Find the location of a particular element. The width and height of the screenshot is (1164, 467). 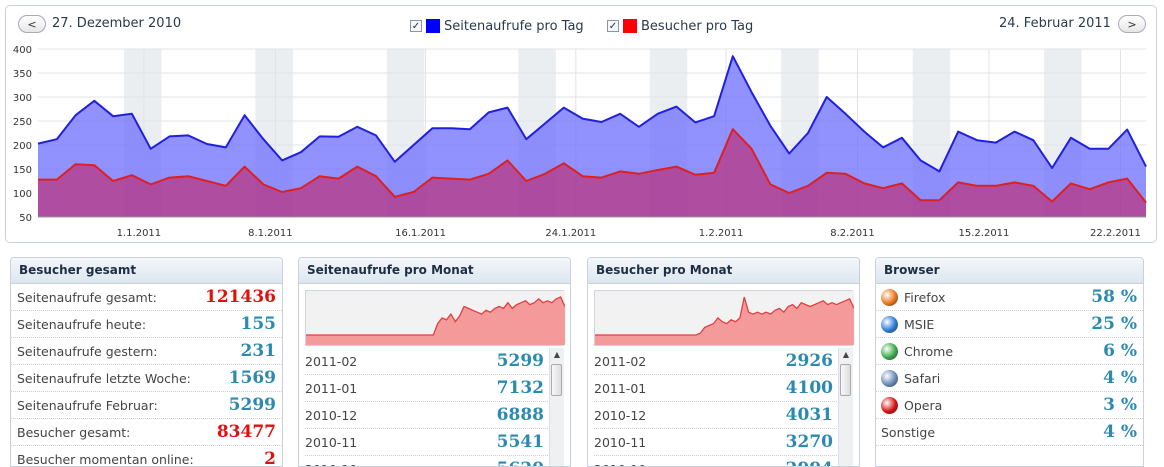

row-value: 5620 is located at coordinates (520, 463).